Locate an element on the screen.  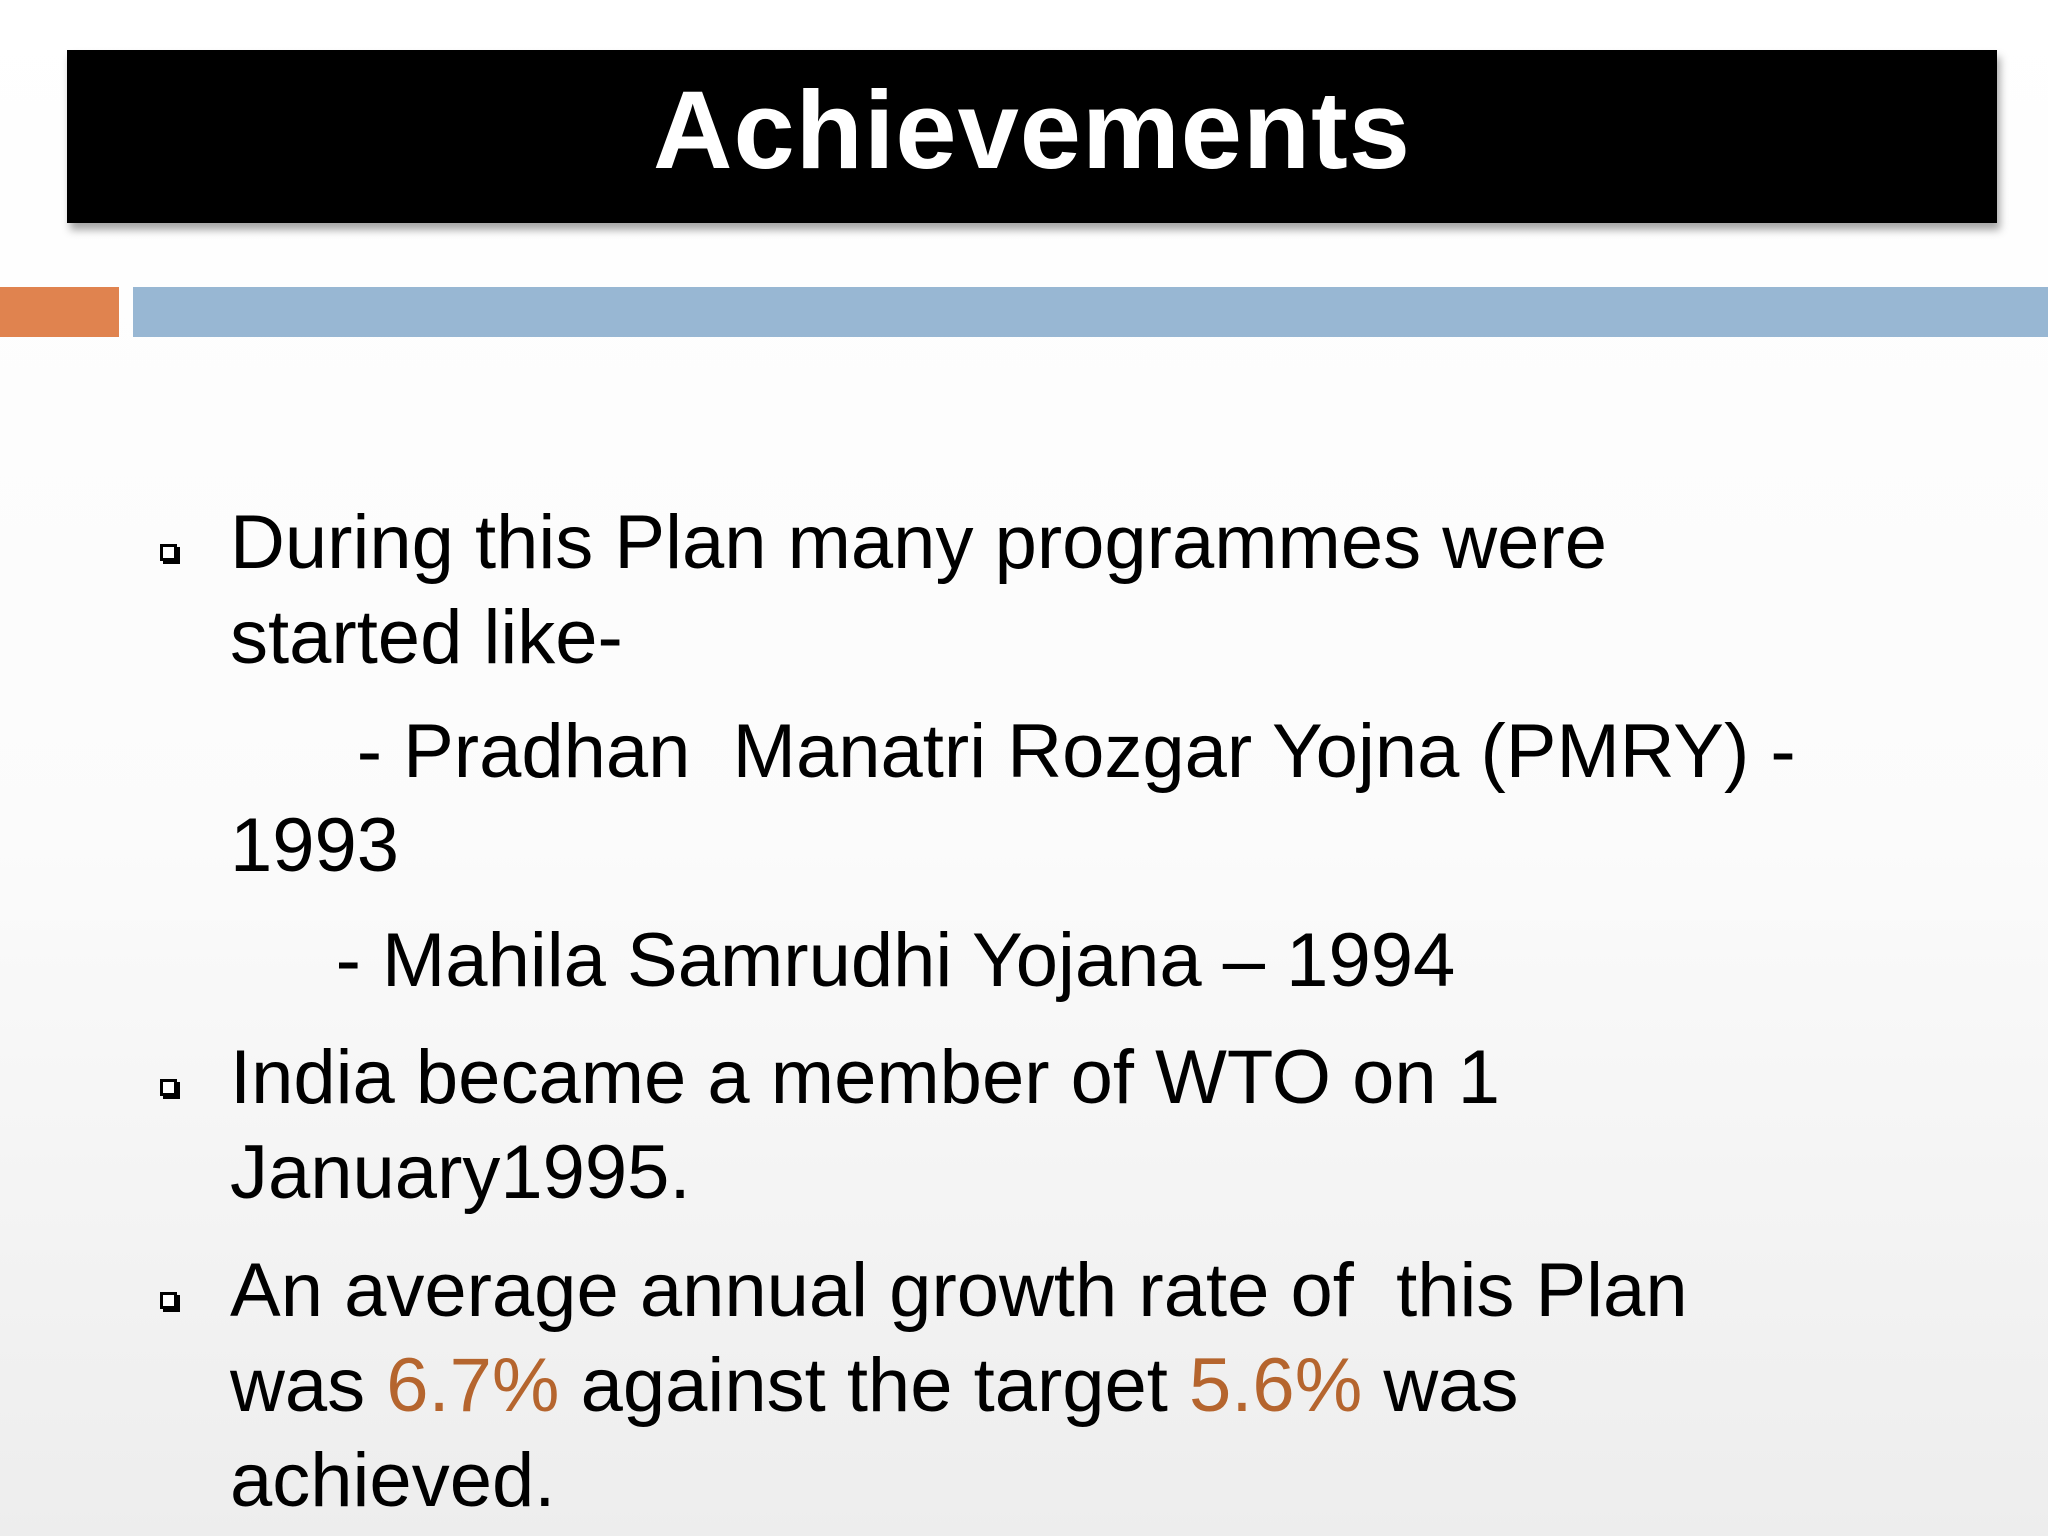
bullet-3-line-3: achieved. is located at coordinates (393, 1480).